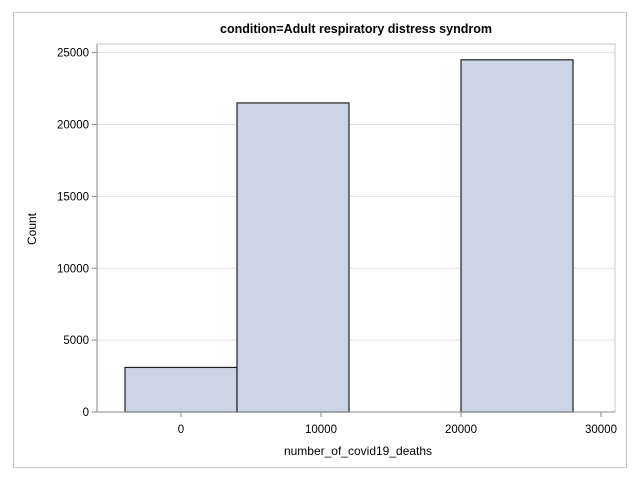 The width and height of the screenshot is (644, 480). Describe the element at coordinates (321, 430) in the screenshot. I see `x-tick-label-1: 10000` at that location.